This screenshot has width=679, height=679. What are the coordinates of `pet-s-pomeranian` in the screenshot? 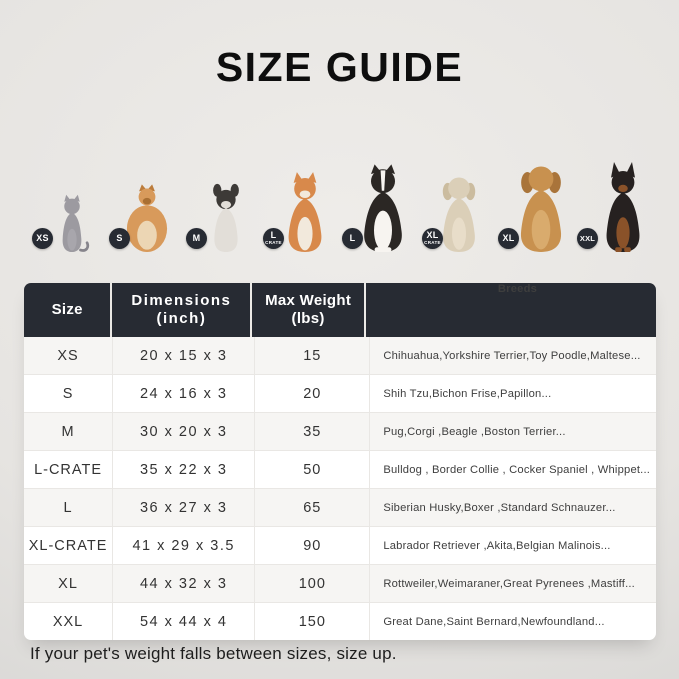 It's located at (147, 217).